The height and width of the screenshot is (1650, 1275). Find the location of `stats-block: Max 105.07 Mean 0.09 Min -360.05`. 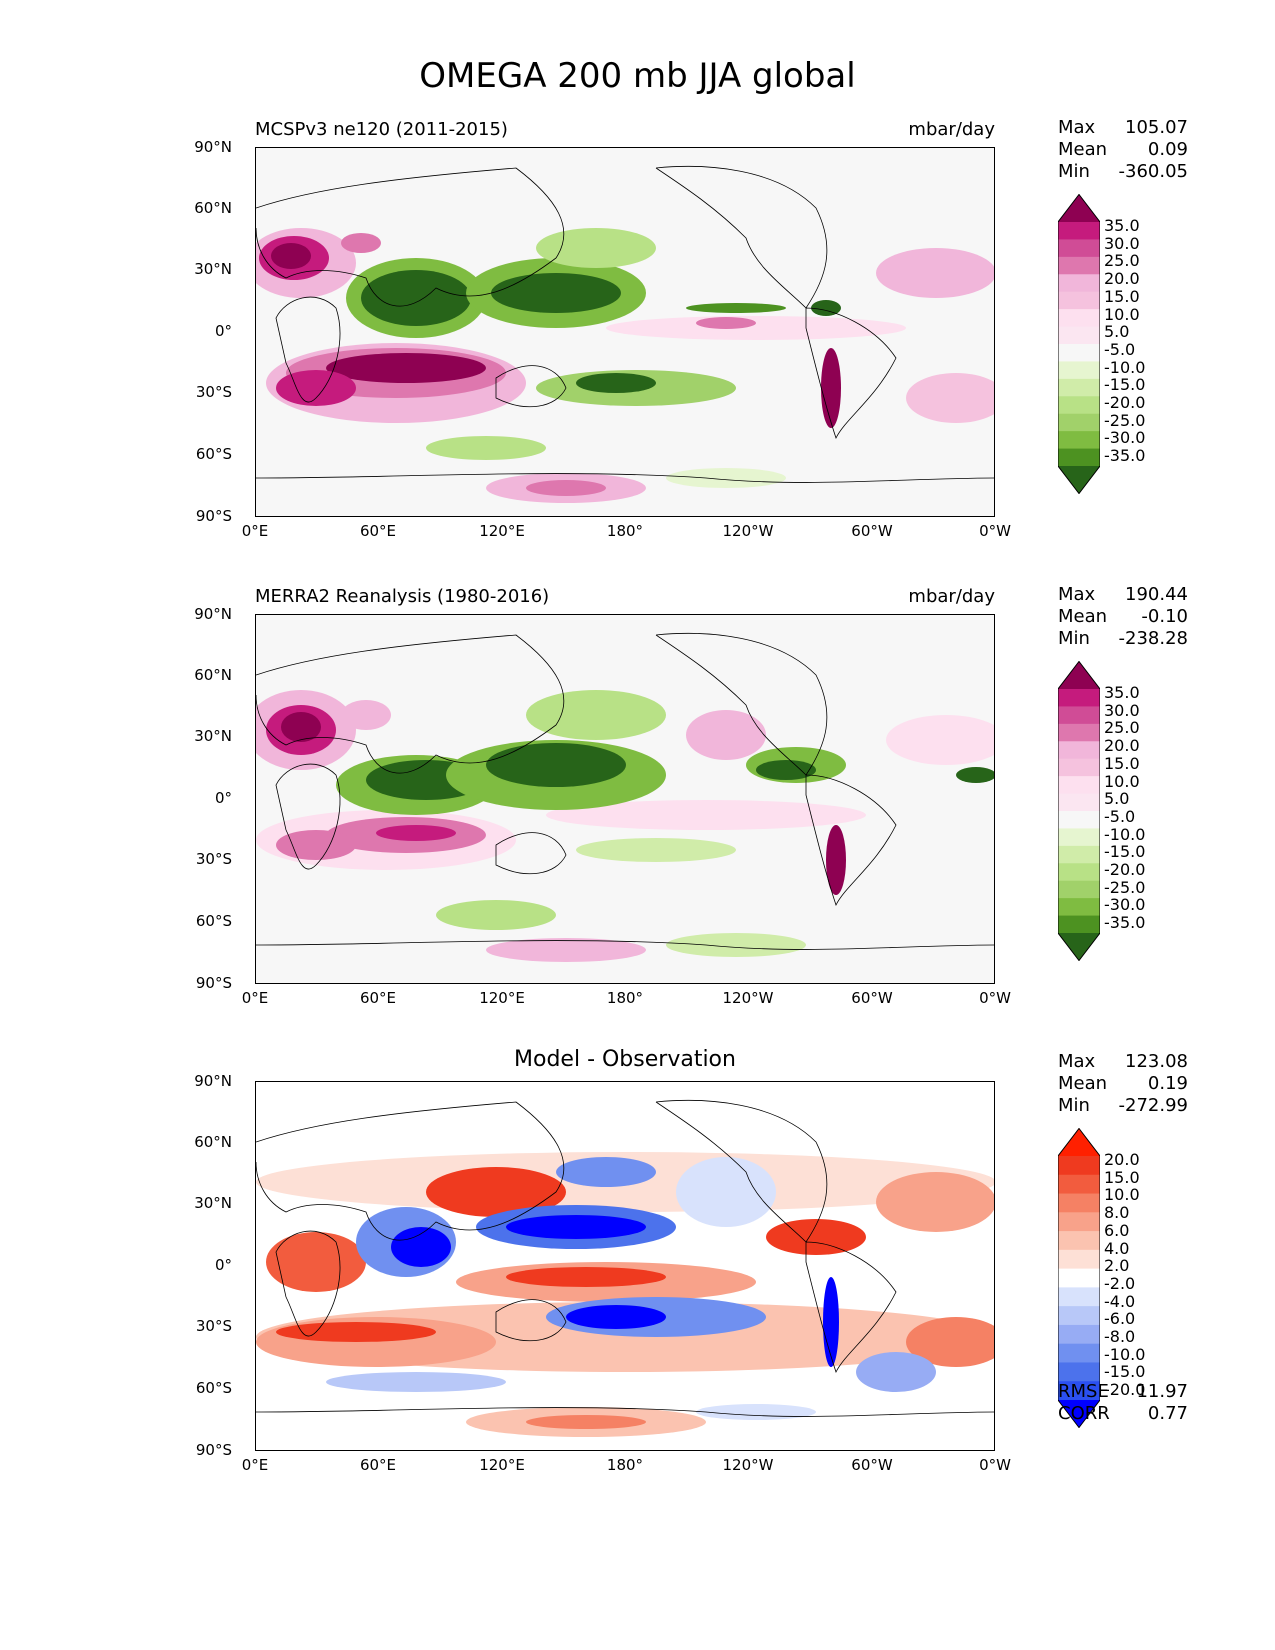

stats-block: Max 105.07 Mean 0.09 Min -360.05 is located at coordinates (1123, 150).